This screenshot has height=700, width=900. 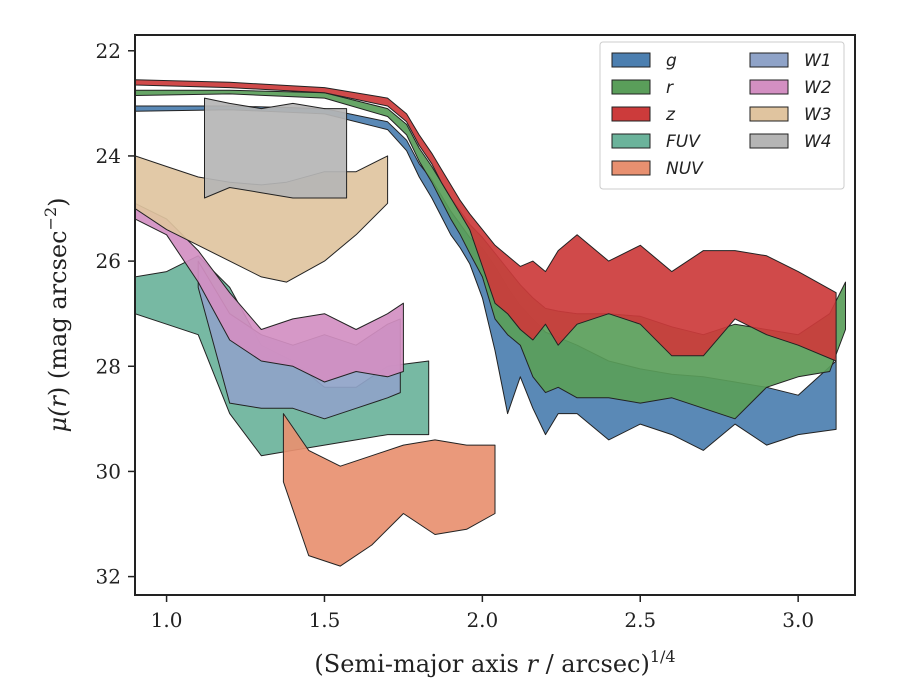 I want to click on legend-swatch-r, so click(x=631, y=87).